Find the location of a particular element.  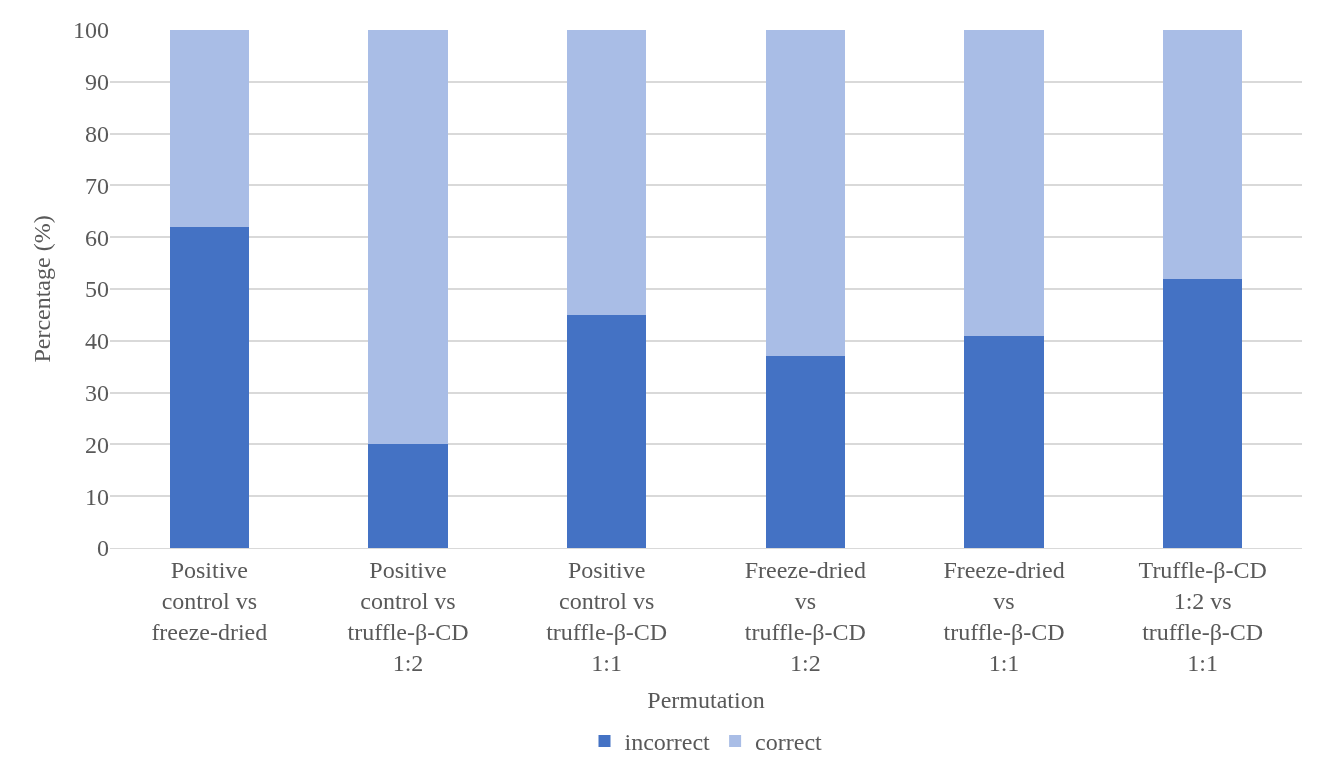

x-tick-label: Positive control vs truffle-β-CD 1:2 is located at coordinates (408, 616).